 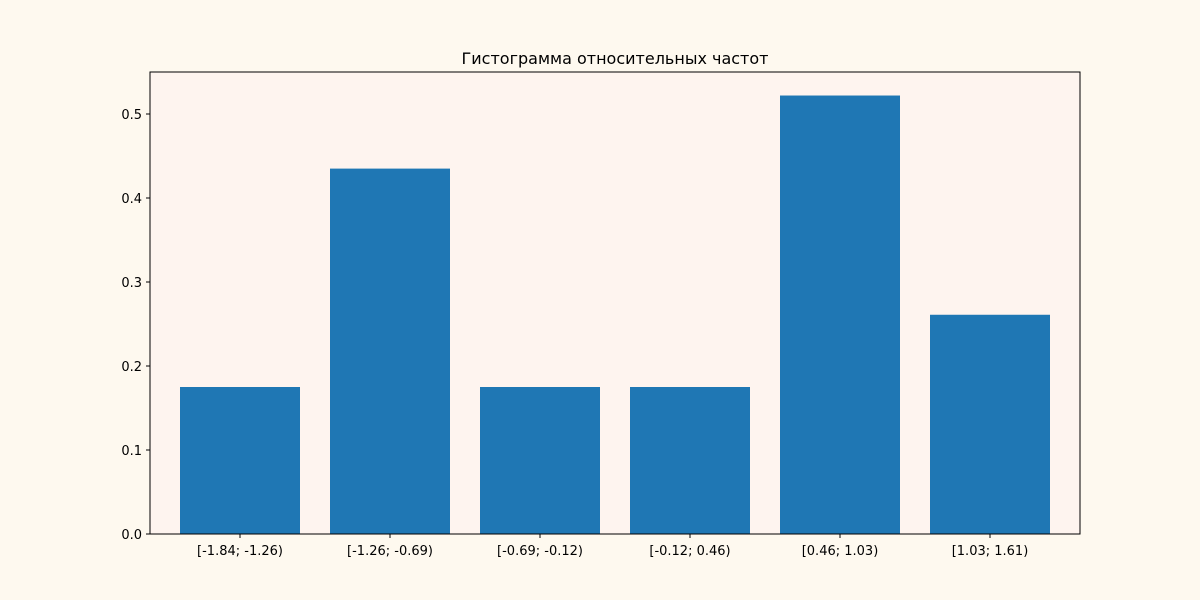 What do you see at coordinates (135, 325) in the screenshot?
I see `y-axis-ticks: 0.0 0.1 0.2 0.3 0.4 0.5` at bounding box center [135, 325].